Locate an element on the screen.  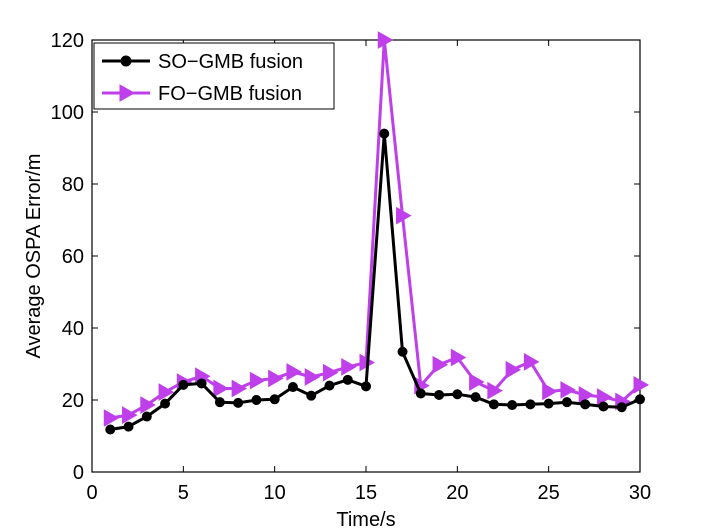
x-tick-label: 25 is located at coordinates (549, 493).